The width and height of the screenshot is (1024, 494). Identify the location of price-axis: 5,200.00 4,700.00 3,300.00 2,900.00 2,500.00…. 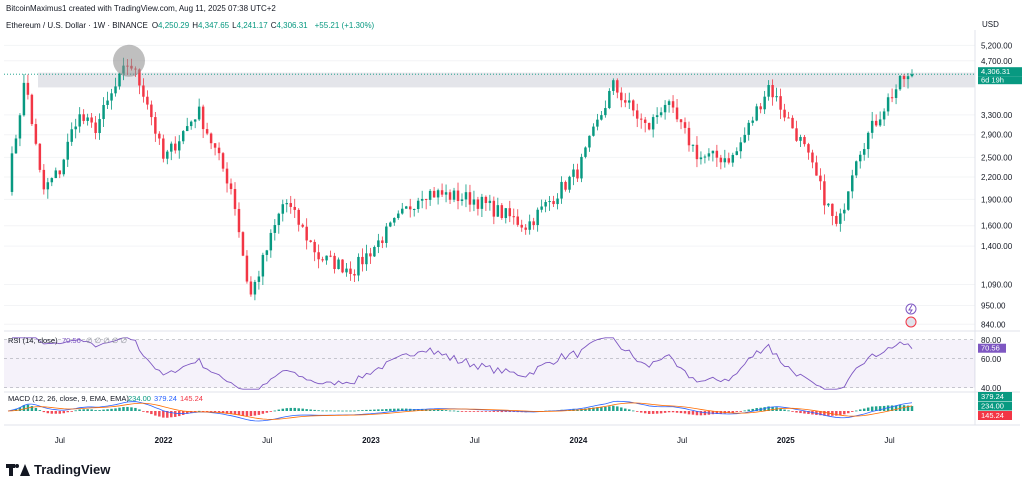
(998, 227).